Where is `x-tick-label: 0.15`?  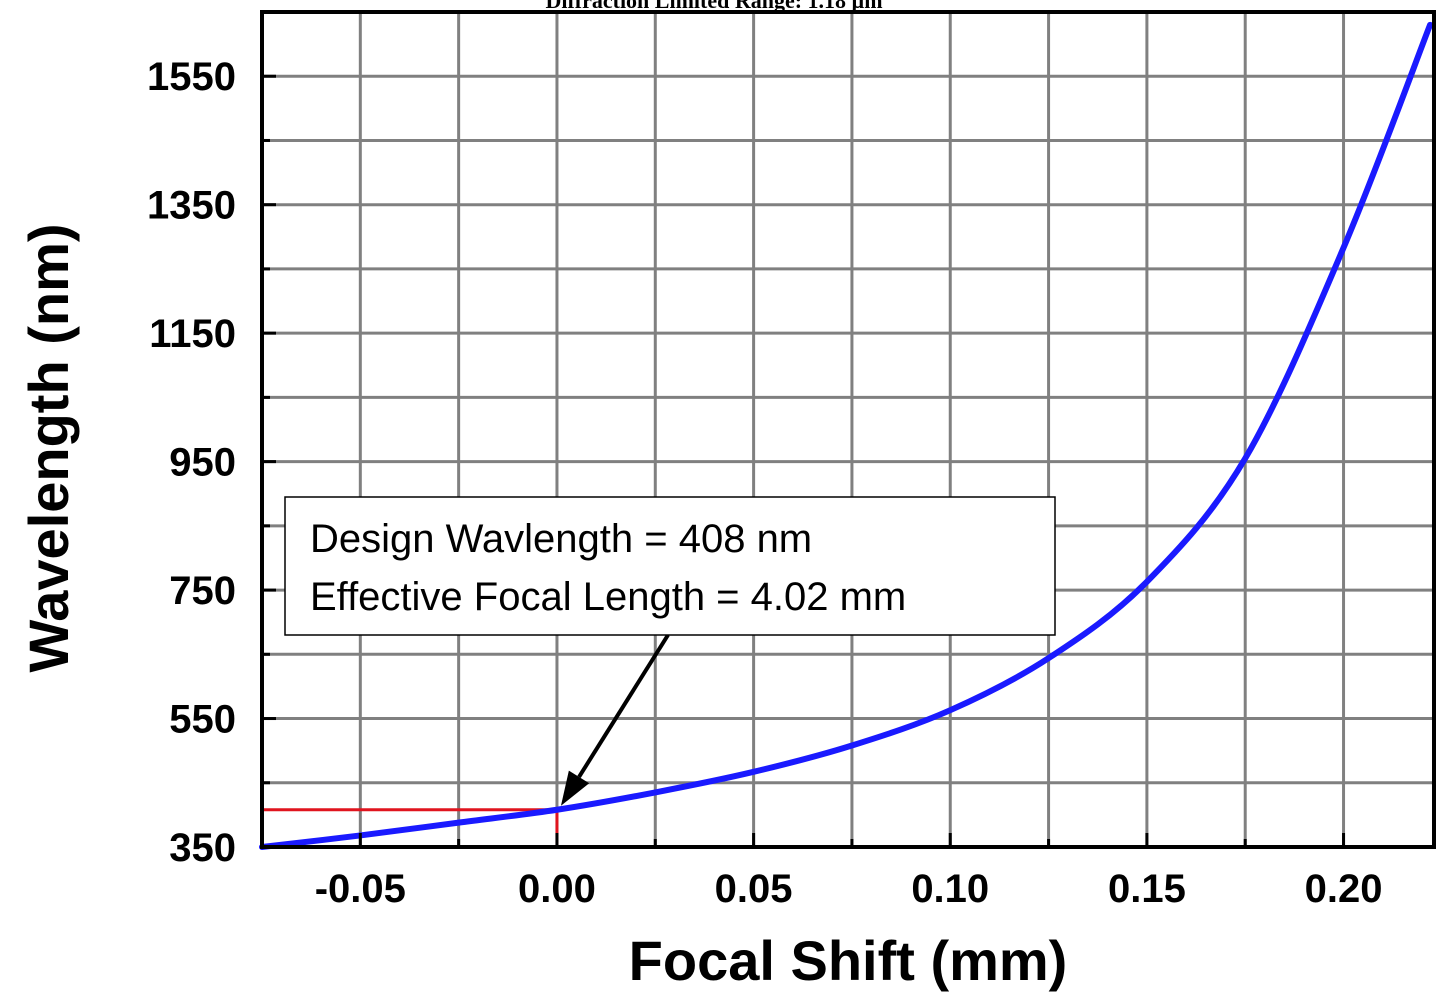 x-tick-label: 0.15 is located at coordinates (1147, 889).